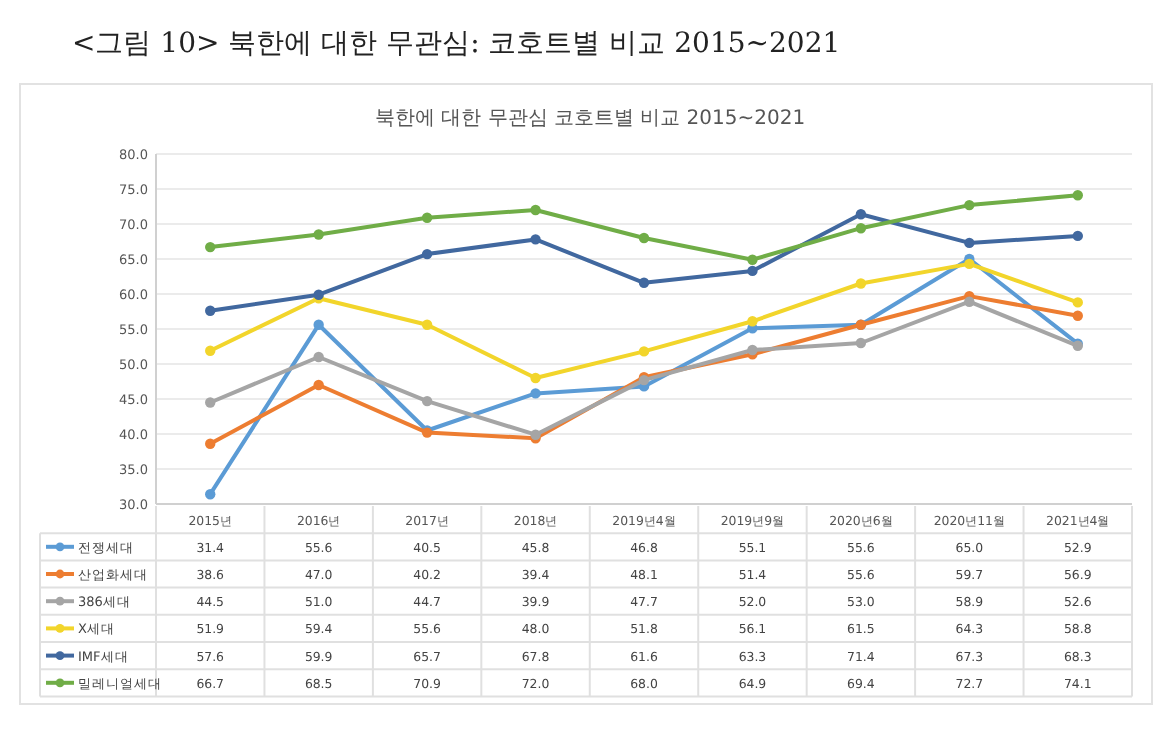 The image size is (1170, 738). Describe the element at coordinates (456, 44) in the screenshot. I see `chart-title: <그림 10> 북한에 대한 무관심: 코호트별 비교 2015~2021` at that location.